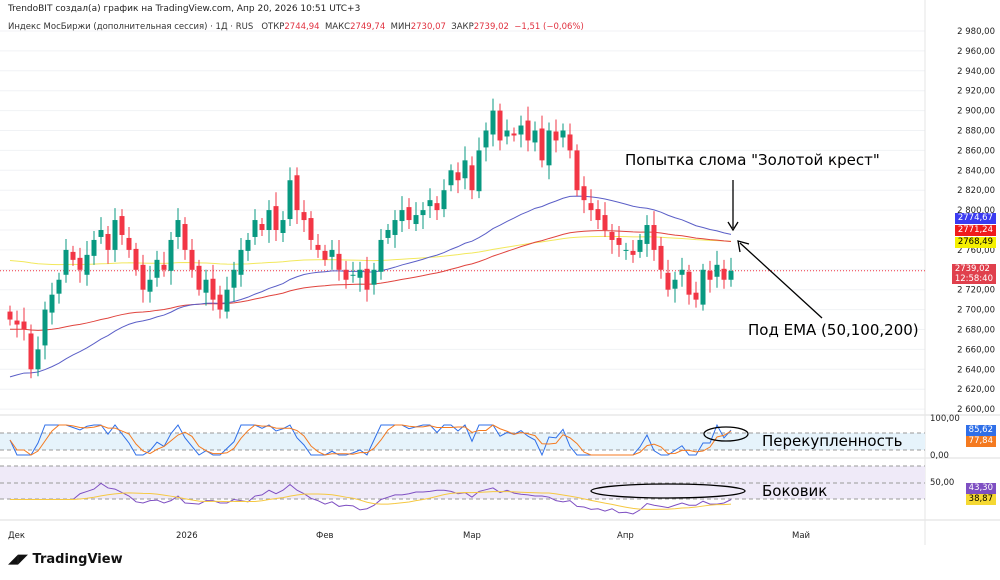 This screenshot has height=580, width=1000. Describe the element at coordinates (462, 441) in the screenshot. I see `osc1-band` at that location.